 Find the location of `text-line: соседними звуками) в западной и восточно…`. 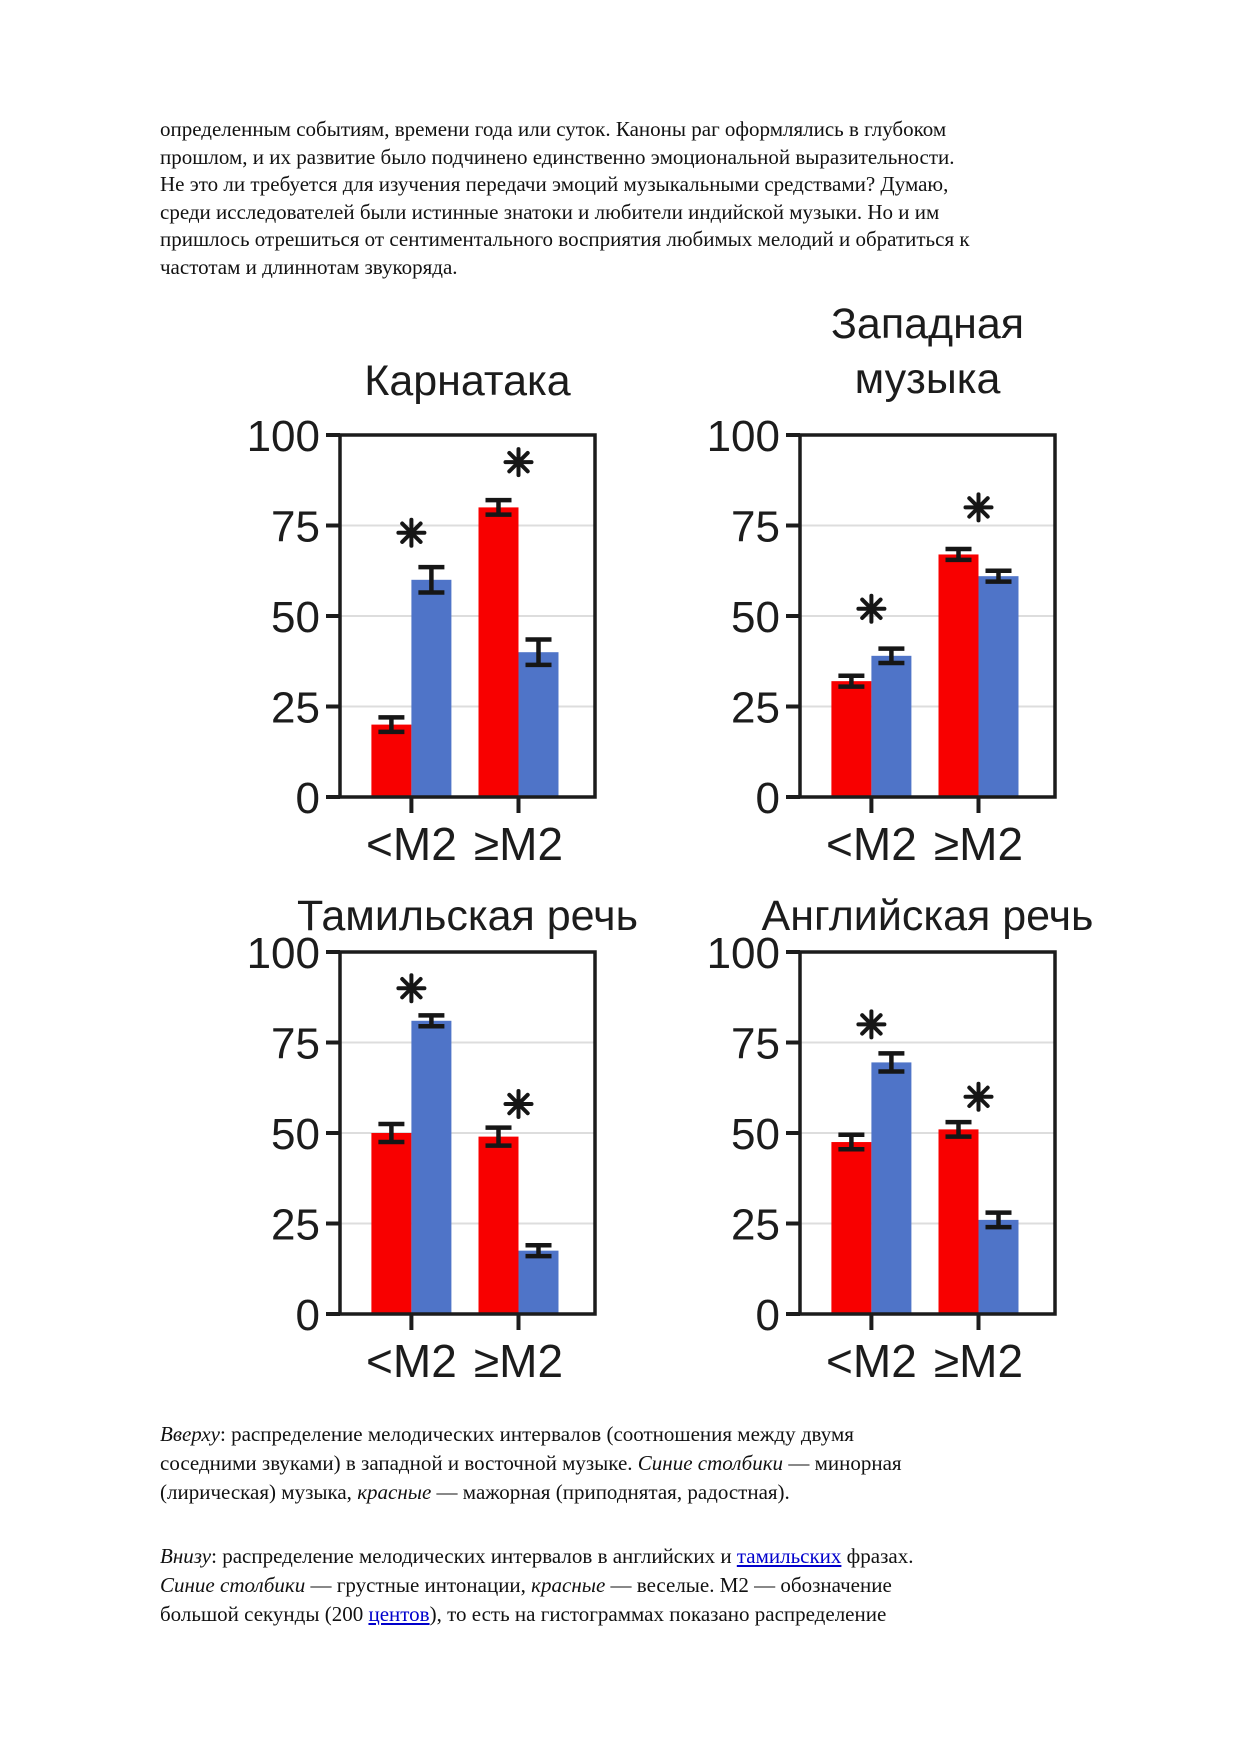

text-line: соседними звуками) в западной и восточно… is located at coordinates (531, 1463).